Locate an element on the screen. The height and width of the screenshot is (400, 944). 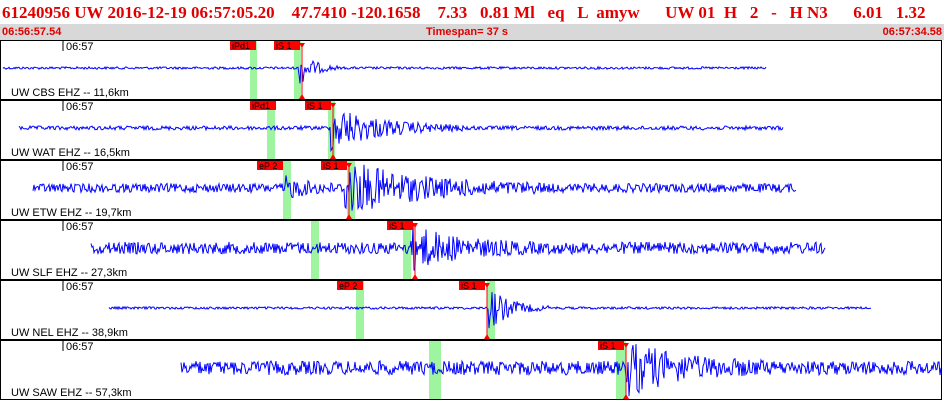
seismogram-cbs: iPd1 iS 1 is located at coordinates (384, 70).